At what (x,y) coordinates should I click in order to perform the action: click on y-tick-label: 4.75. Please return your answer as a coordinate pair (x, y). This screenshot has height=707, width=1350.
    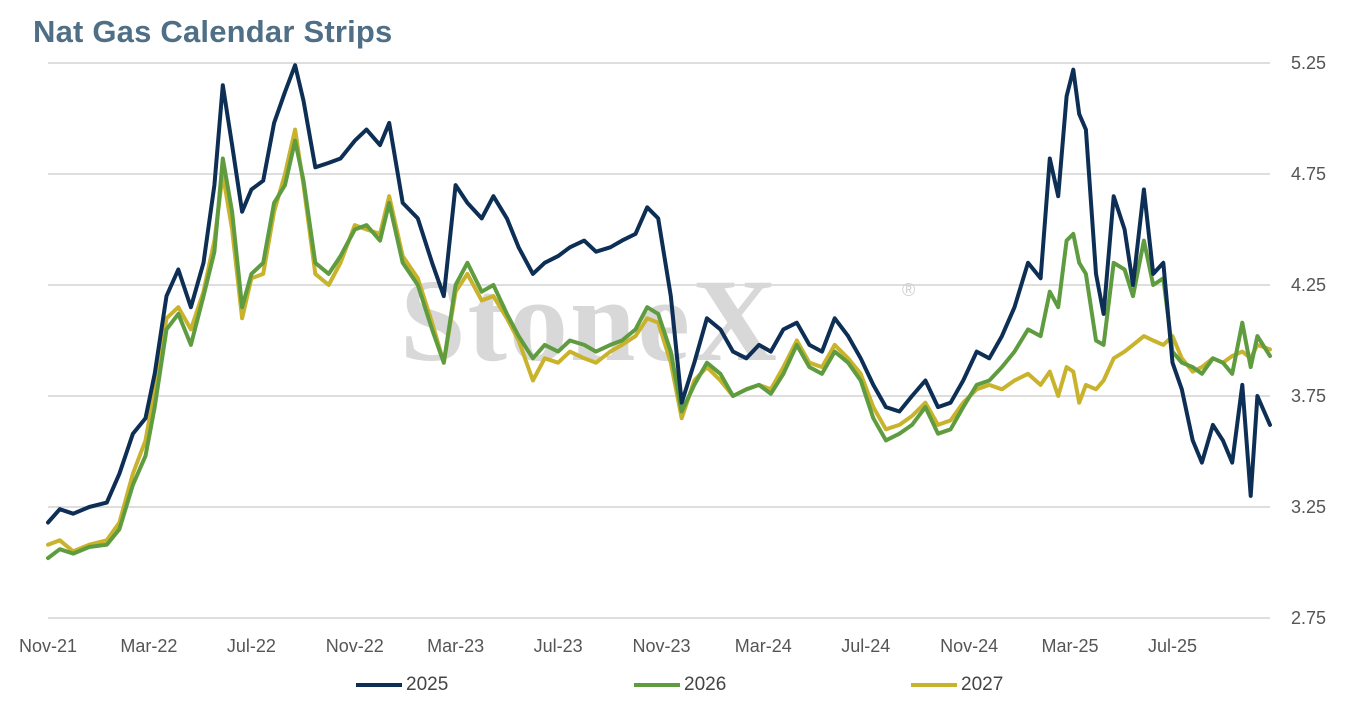
    Looking at the image, I should click on (1308, 174).